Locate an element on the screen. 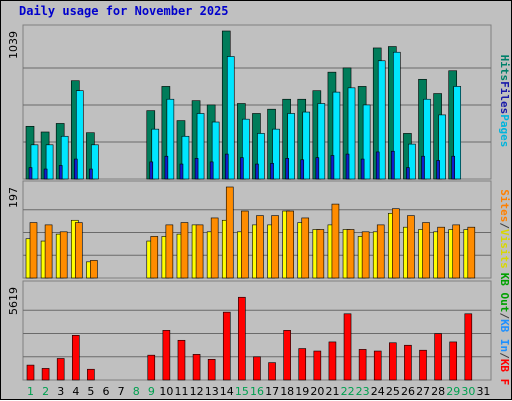  x-tick-label: 11 is located at coordinates (182, 391).